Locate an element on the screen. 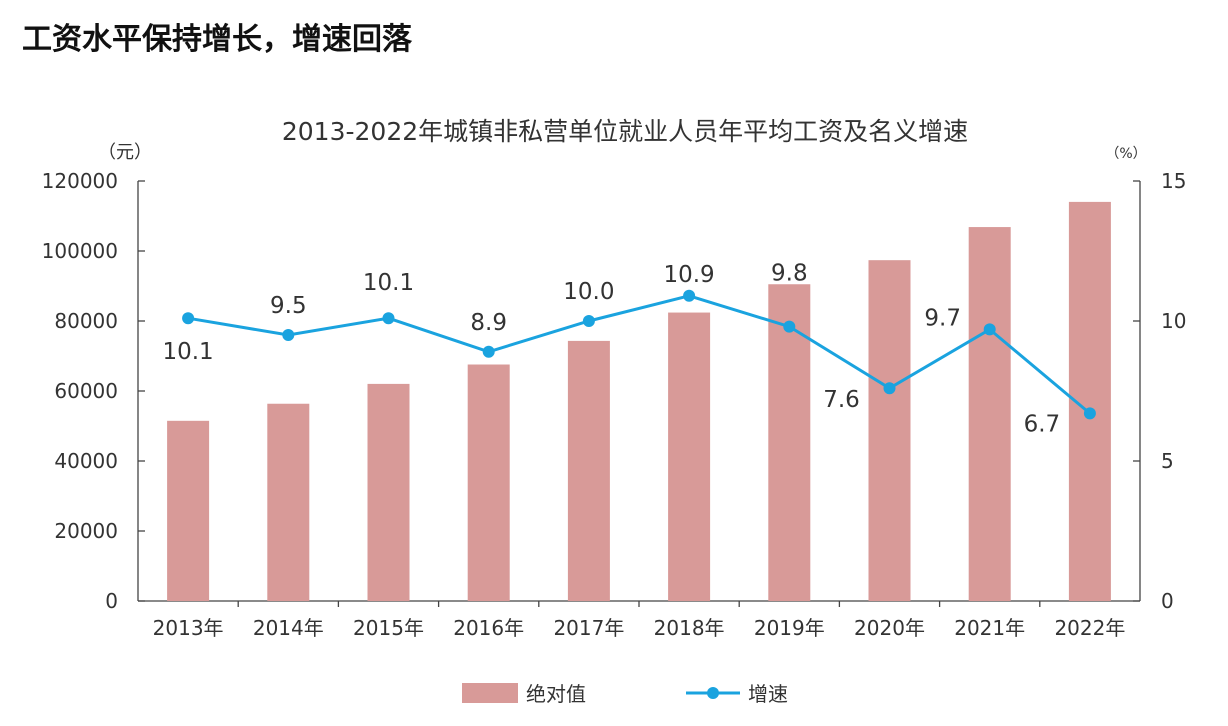  growth-data-label: 10.0 is located at coordinates (588, 292).